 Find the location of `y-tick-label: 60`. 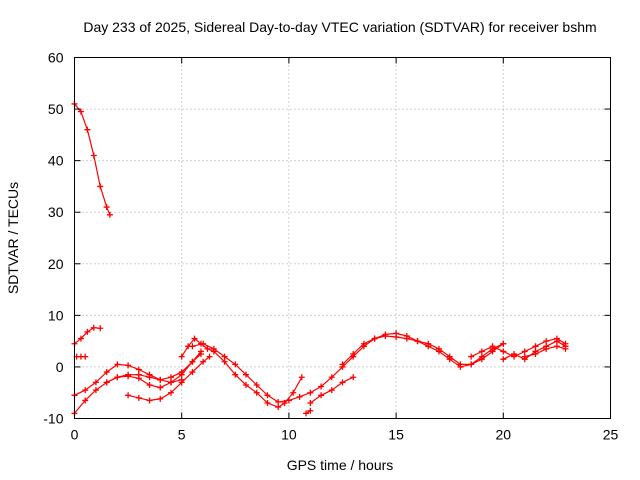

y-tick-label: 60 is located at coordinates (56, 58).